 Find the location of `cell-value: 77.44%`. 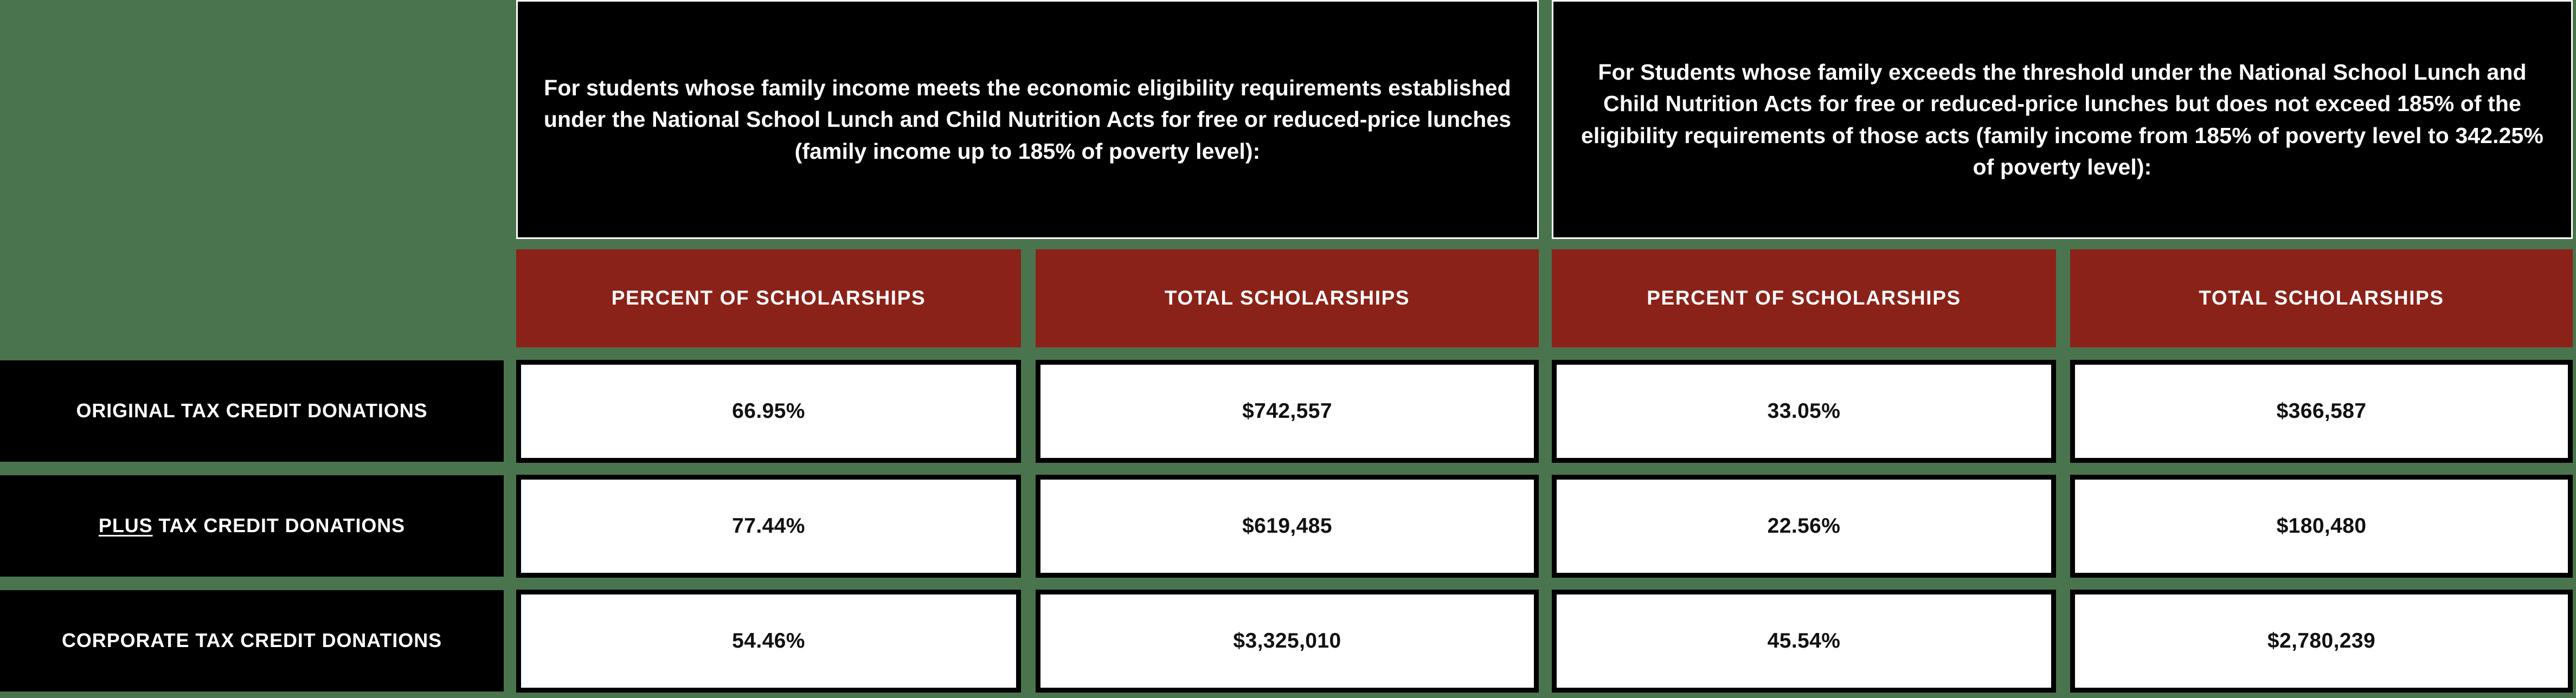

cell-value: 77.44% is located at coordinates (768, 526).